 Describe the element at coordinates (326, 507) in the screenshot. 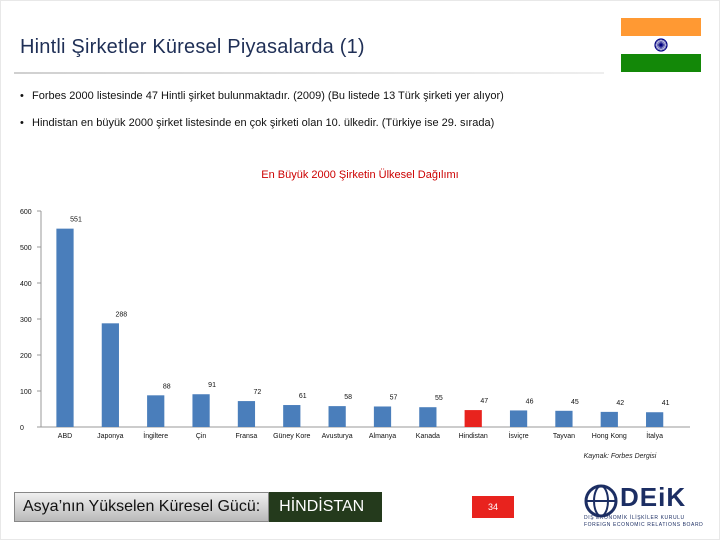

I see `footer-banner-country: HİNDİSTAN` at that location.